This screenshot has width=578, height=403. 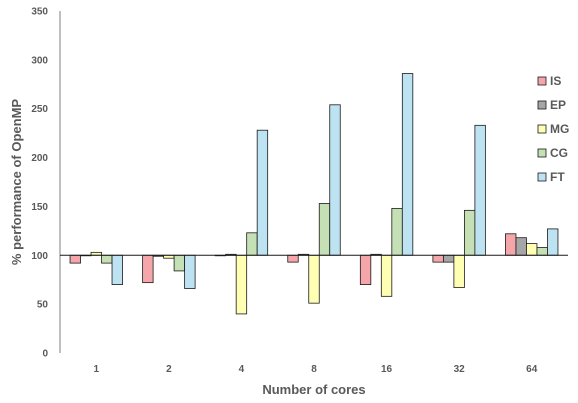 What do you see at coordinates (542, 153) in the screenshot?
I see `legend-swatch-cg` at bounding box center [542, 153].